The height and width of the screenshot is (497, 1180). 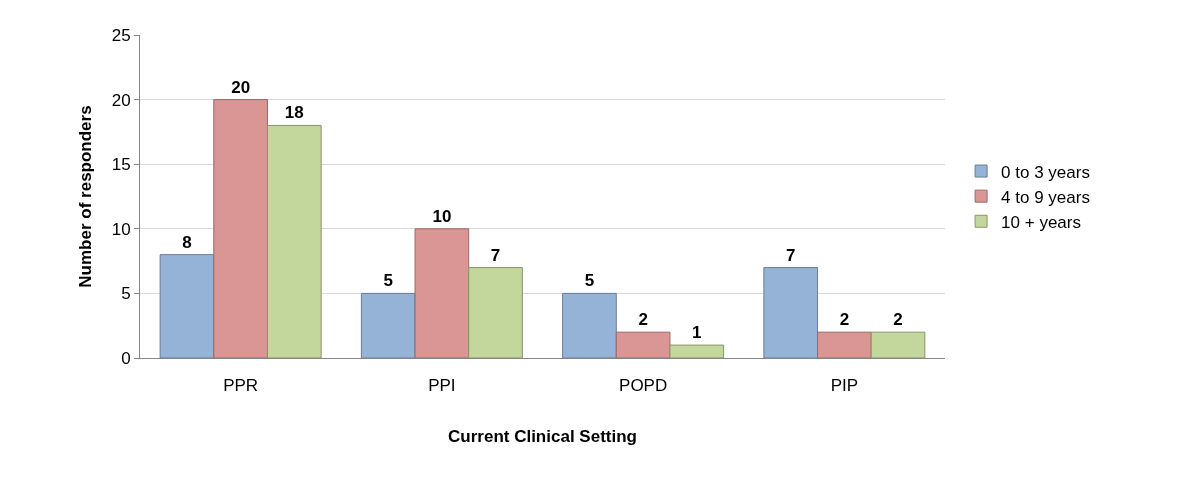 I want to click on data-label: 20, so click(x=241, y=87).